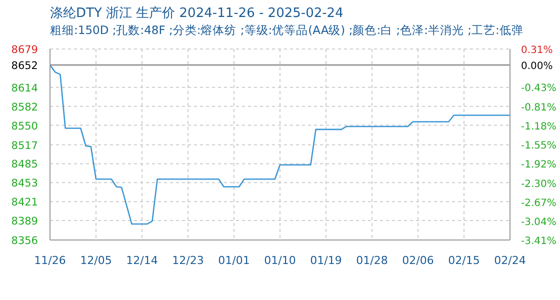  What do you see at coordinates (538, 146) in the screenshot?
I see `y2-tick-label: -1.55%` at bounding box center [538, 146].